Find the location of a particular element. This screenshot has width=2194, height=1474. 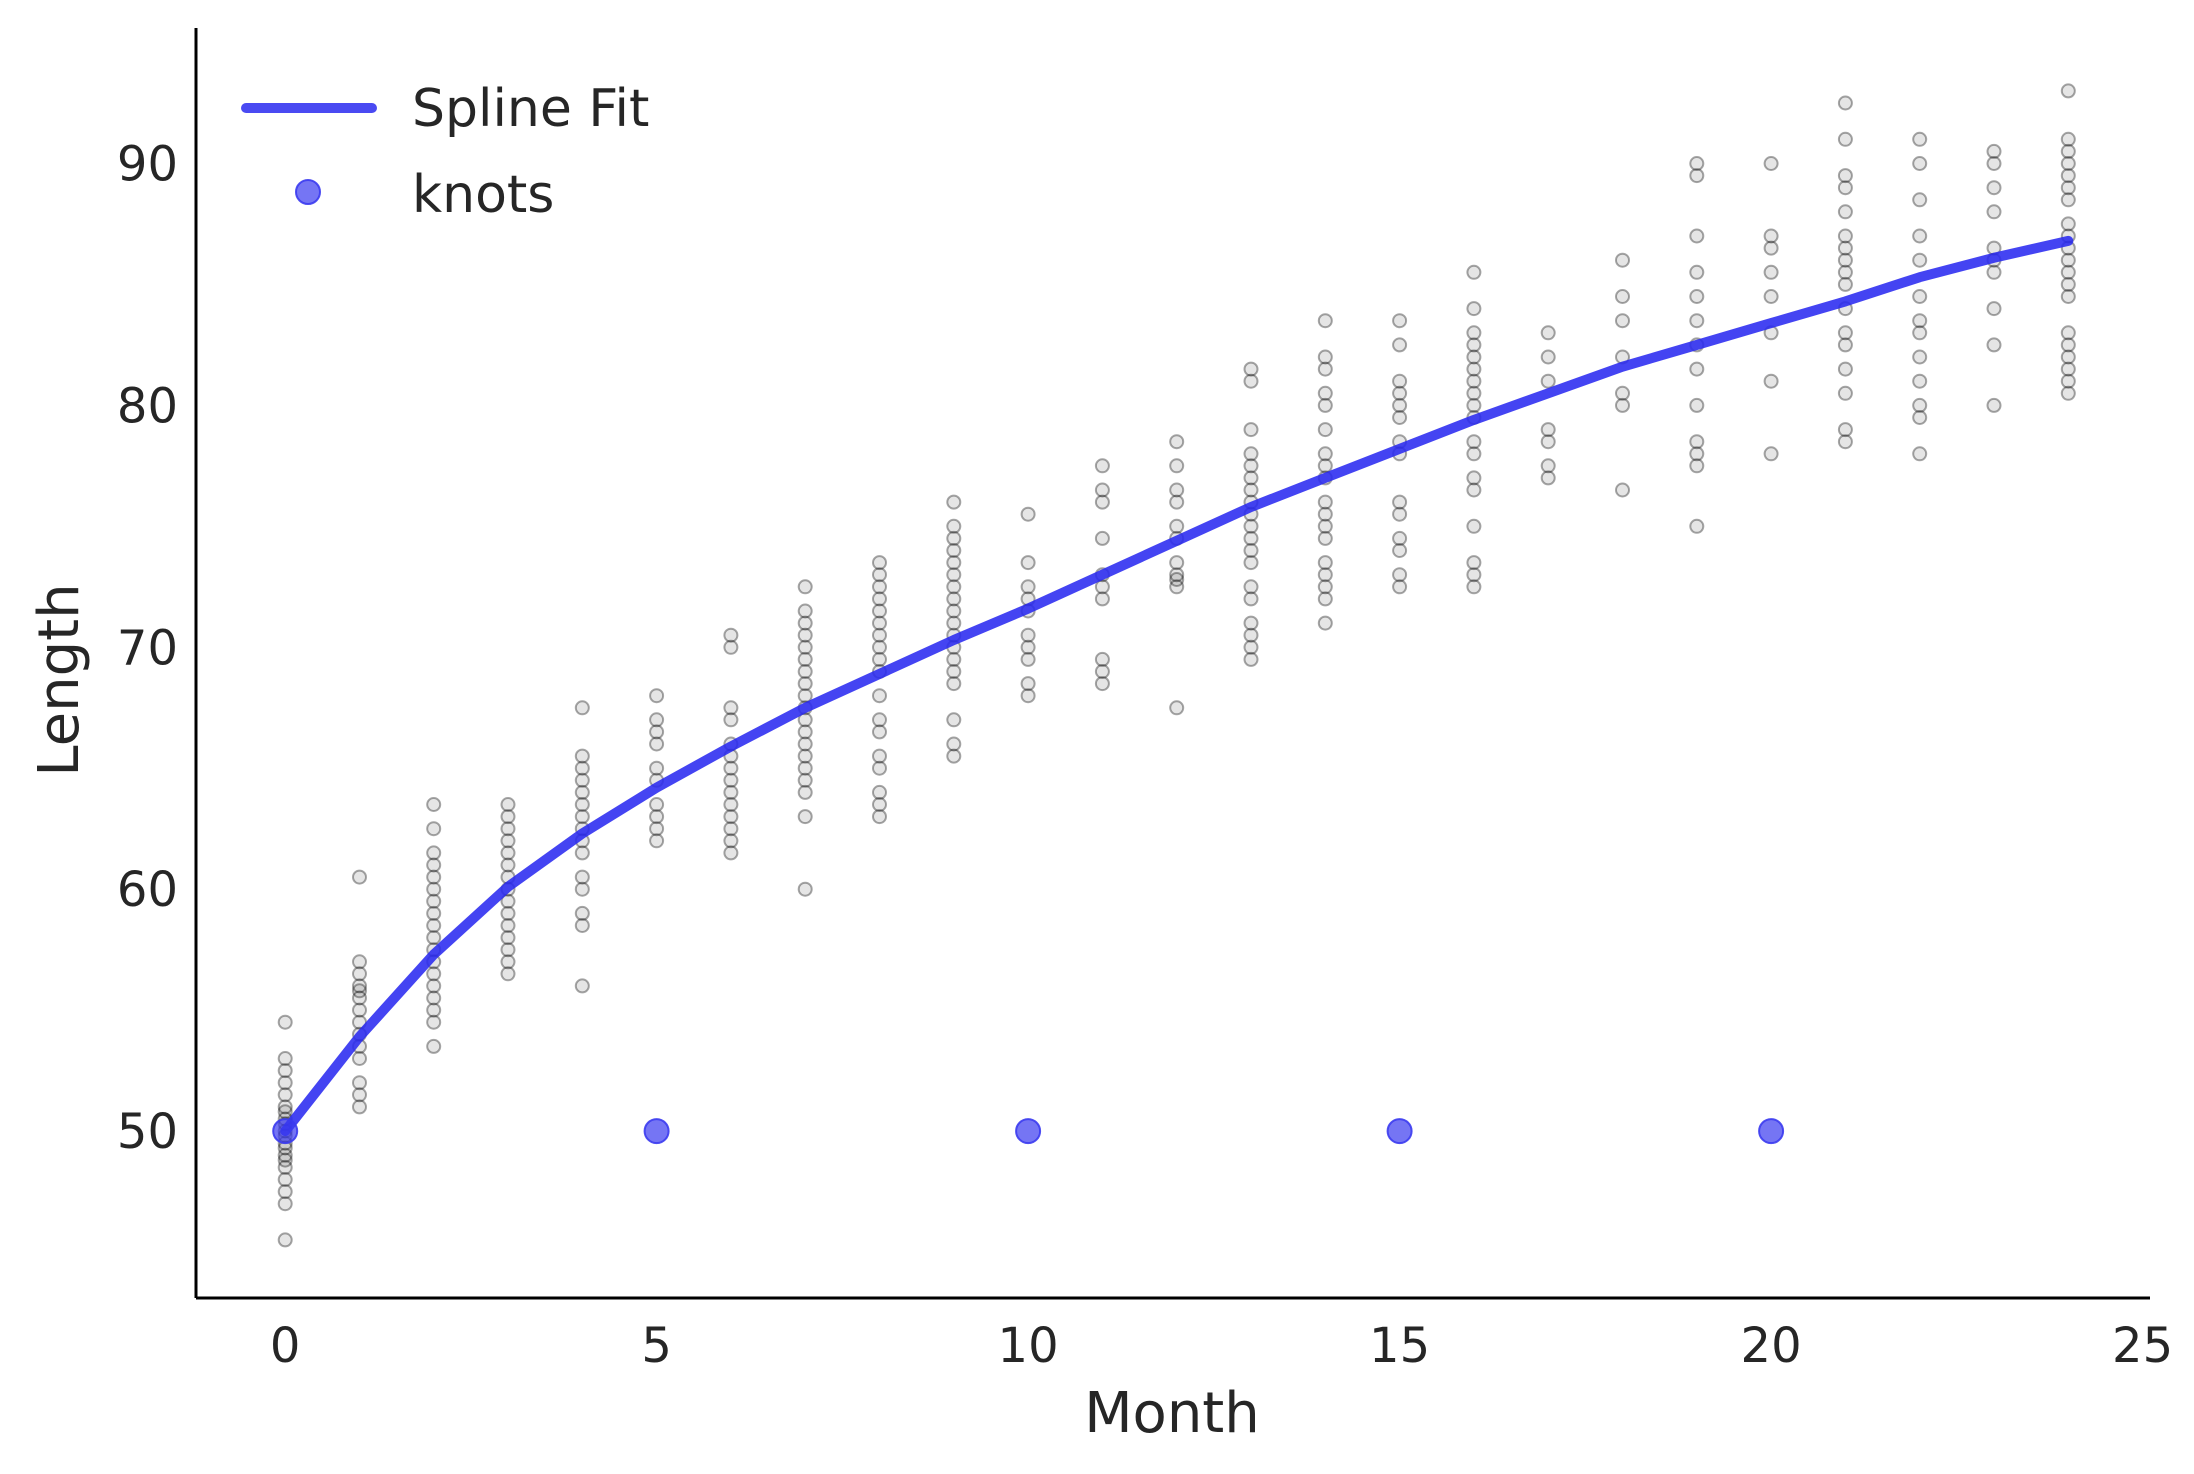

x-tick-label: 25 is located at coordinates (2142, 1346).